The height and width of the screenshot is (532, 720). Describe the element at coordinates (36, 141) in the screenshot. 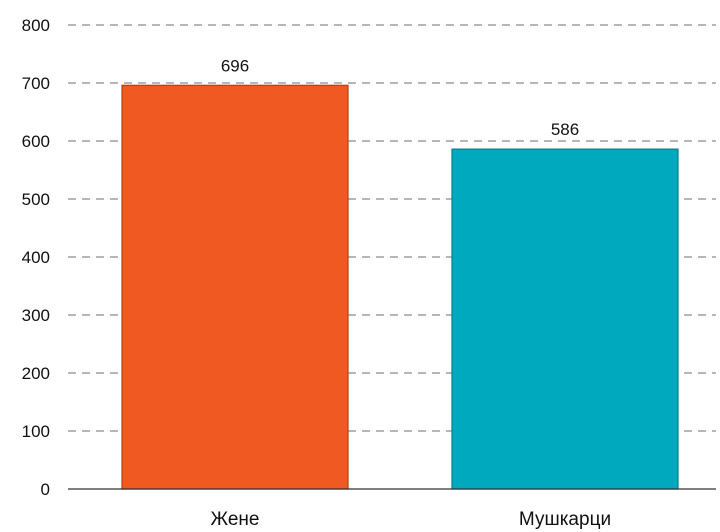

I see `y-tick-label-600: 600` at that location.